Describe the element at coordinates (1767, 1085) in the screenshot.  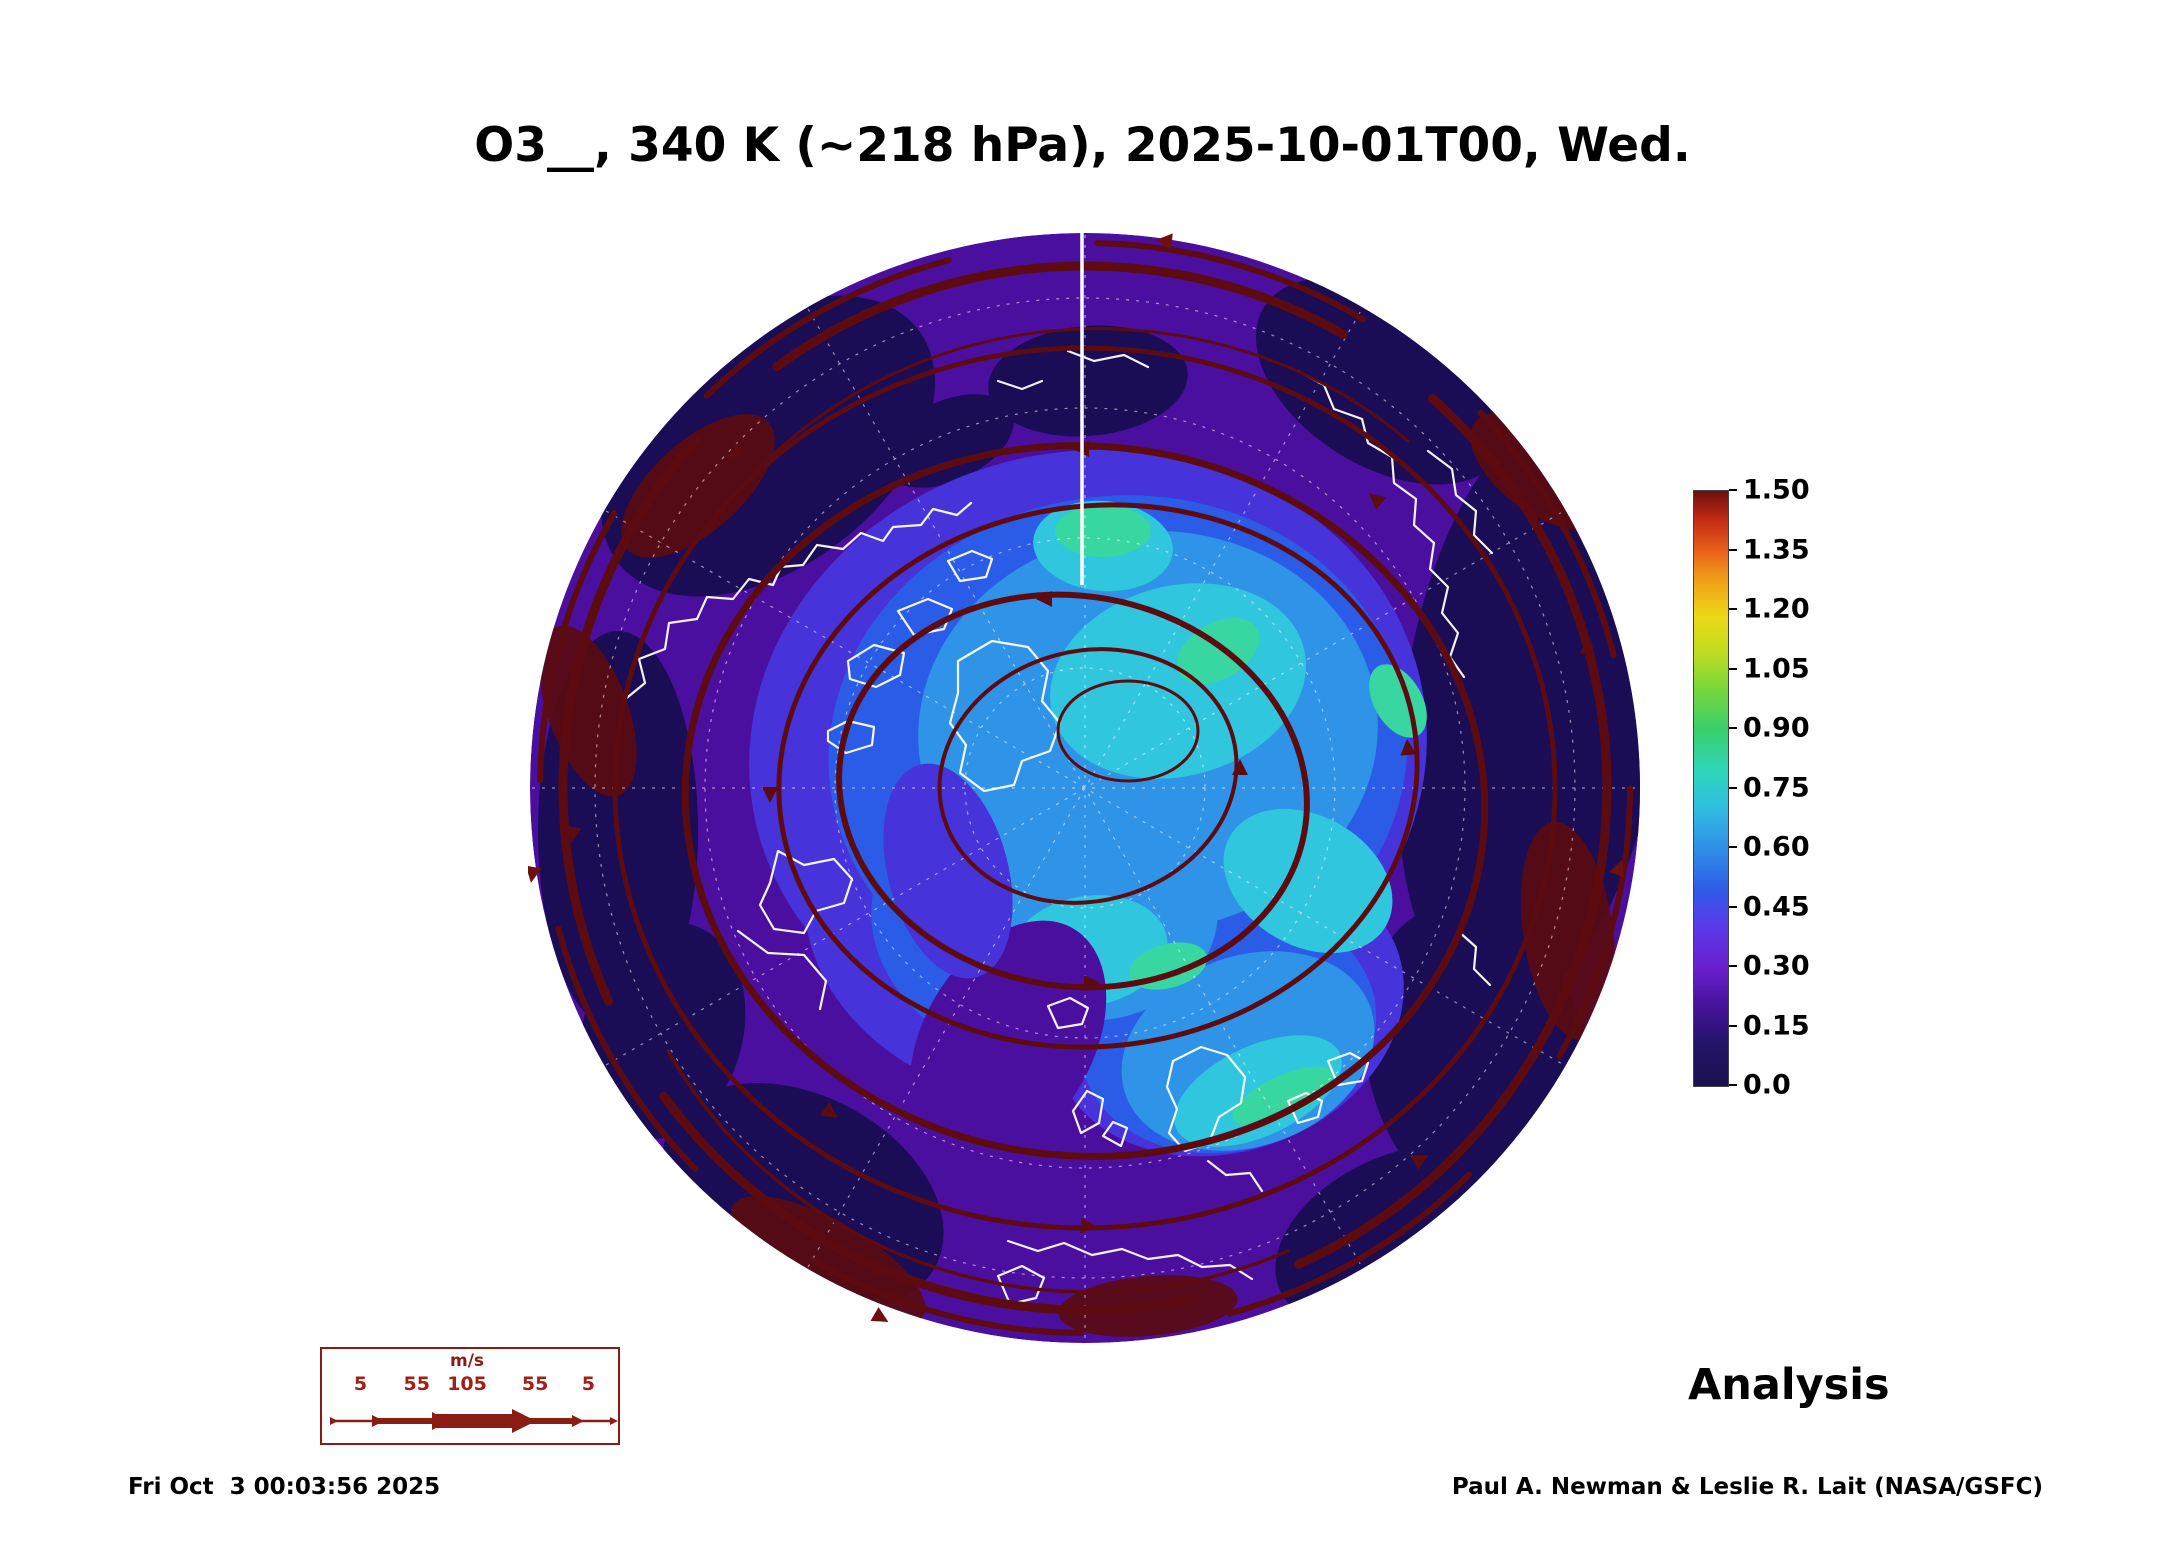
I see `colorbar-tick: 0.0` at that location.